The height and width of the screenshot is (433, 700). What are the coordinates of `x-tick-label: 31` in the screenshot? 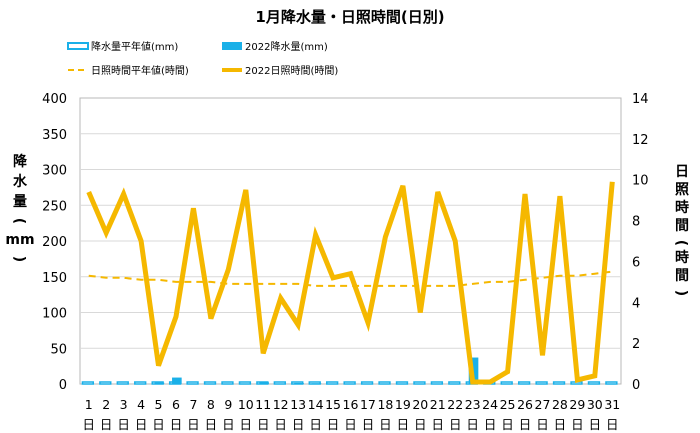 It's located at (612, 404).